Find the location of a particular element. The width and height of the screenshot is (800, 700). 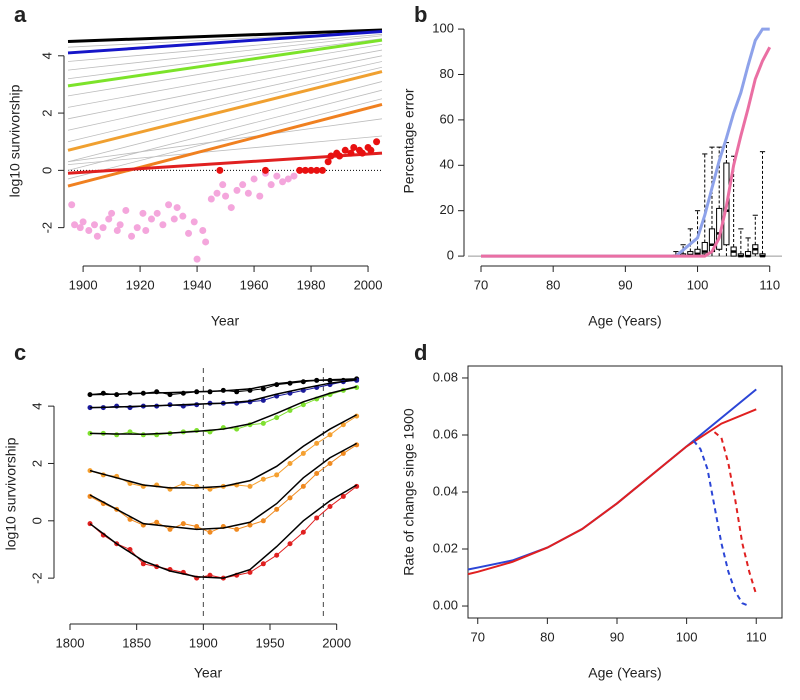

y-tick-label: 2 is located at coordinates (46, 112).